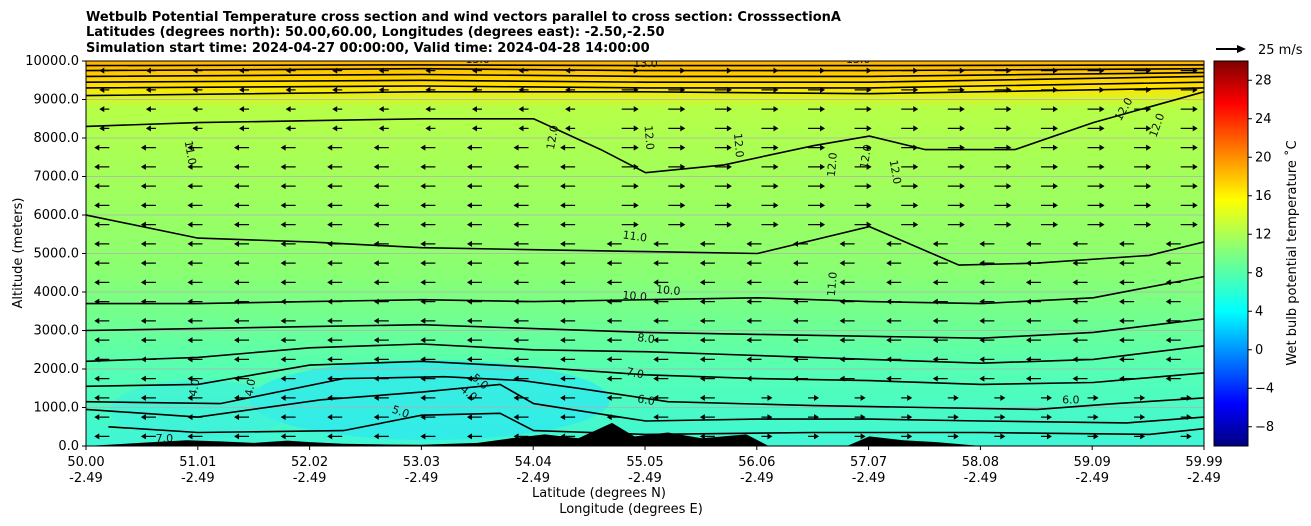 This screenshot has height=526, width=1311. What do you see at coordinates (57, 100) in the screenshot?
I see `y-tick-label: 9000.0` at bounding box center [57, 100].